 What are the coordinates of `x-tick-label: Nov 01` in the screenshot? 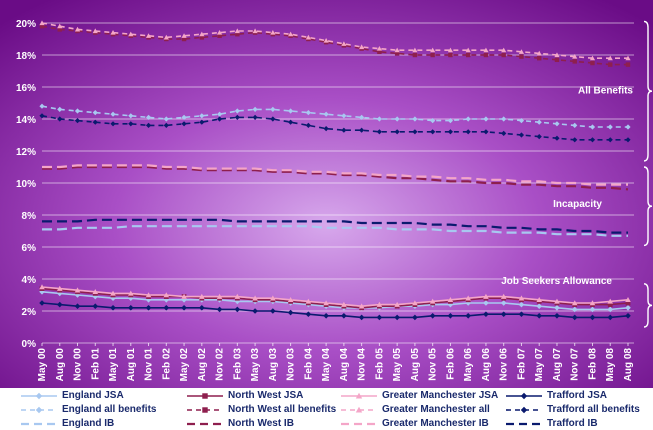 It's located at (149, 364).